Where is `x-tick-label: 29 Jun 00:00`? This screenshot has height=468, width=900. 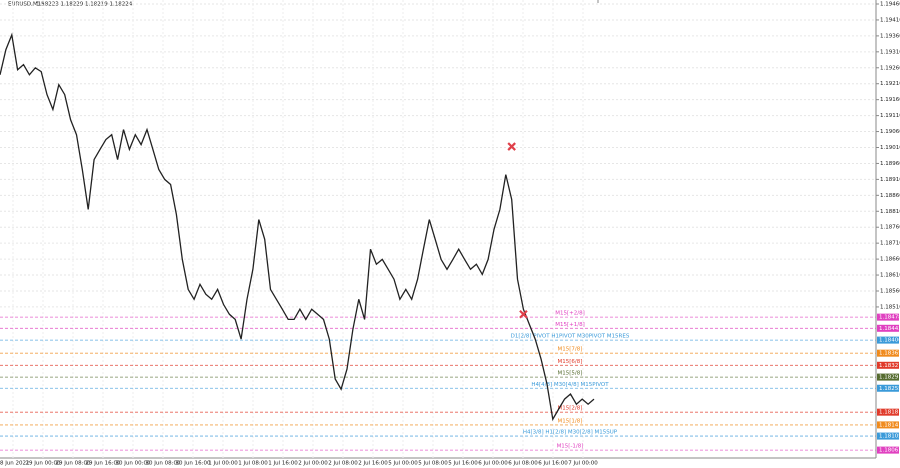
x-tick-label: 29 Jun 00:00 is located at coordinates (43, 464).